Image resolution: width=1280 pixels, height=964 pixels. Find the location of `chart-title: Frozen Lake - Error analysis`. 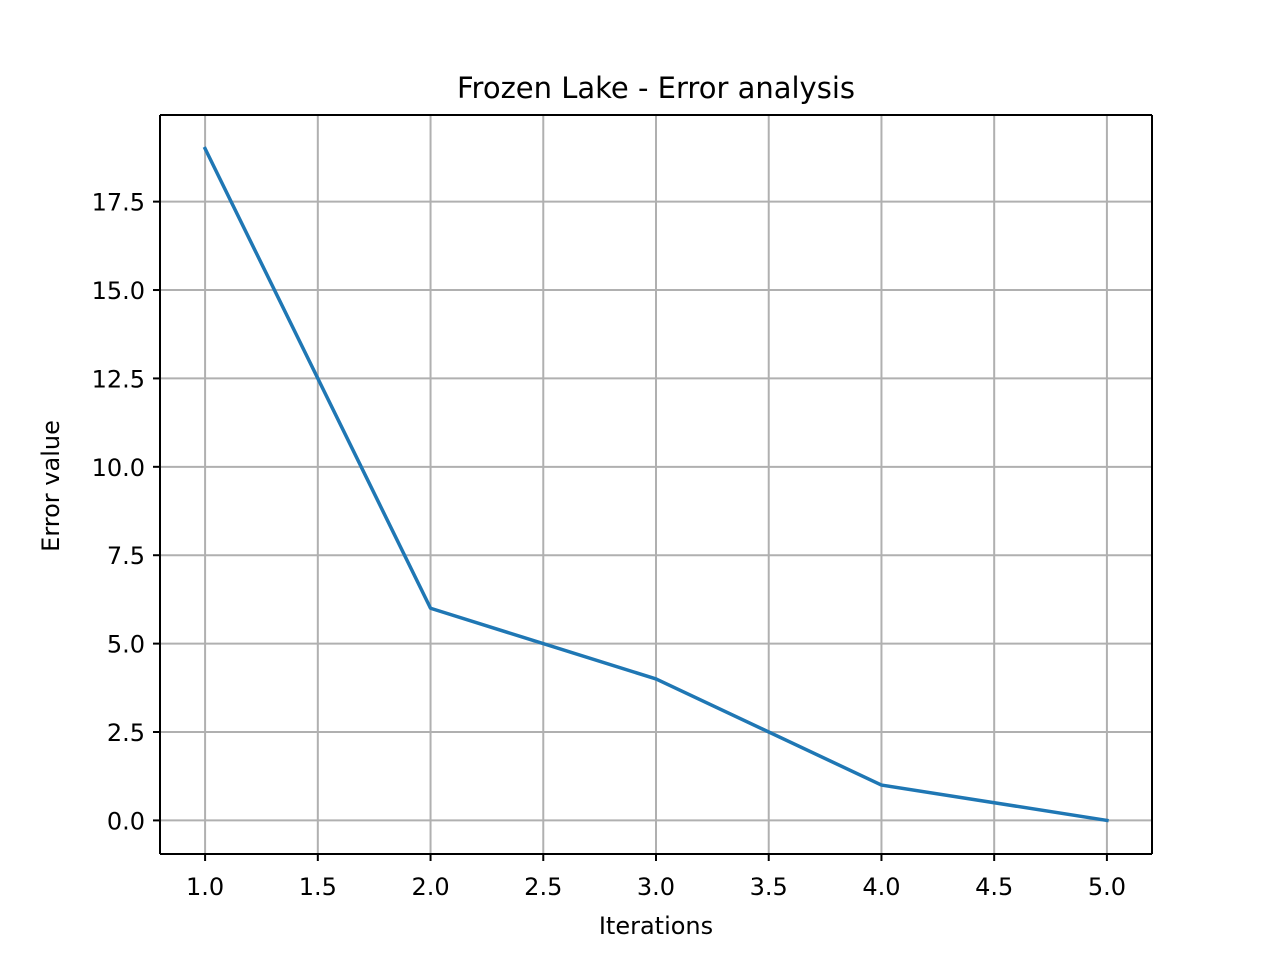

chart-title: Frozen Lake - Error analysis is located at coordinates (656, 88).